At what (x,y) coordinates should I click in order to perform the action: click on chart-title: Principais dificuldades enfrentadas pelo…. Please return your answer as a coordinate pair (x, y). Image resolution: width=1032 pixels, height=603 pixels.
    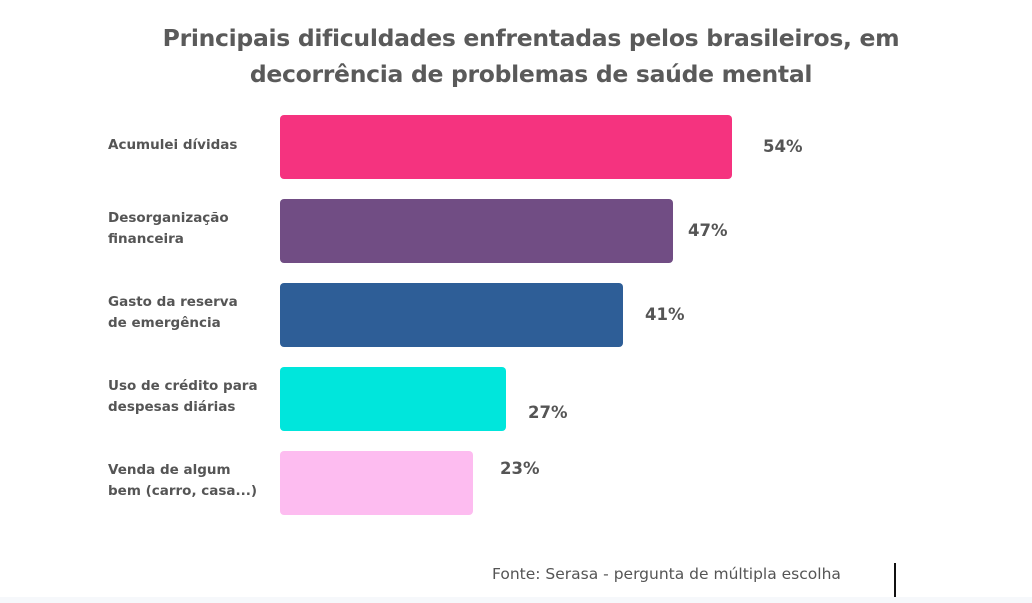
    Looking at the image, I should click on (516, 56).